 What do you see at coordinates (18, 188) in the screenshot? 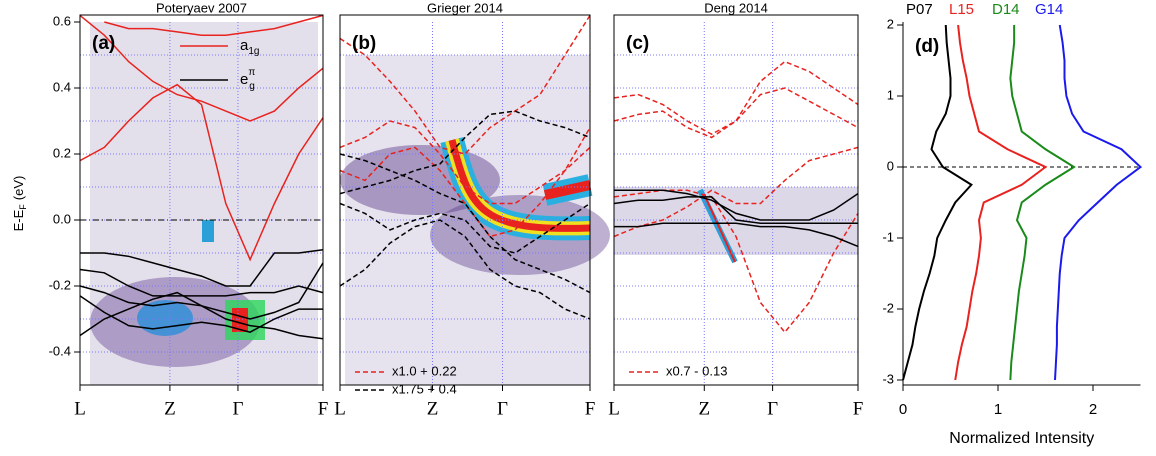
I see `y-axis-label-unit: (eV)` at bounding box center [18, 188].